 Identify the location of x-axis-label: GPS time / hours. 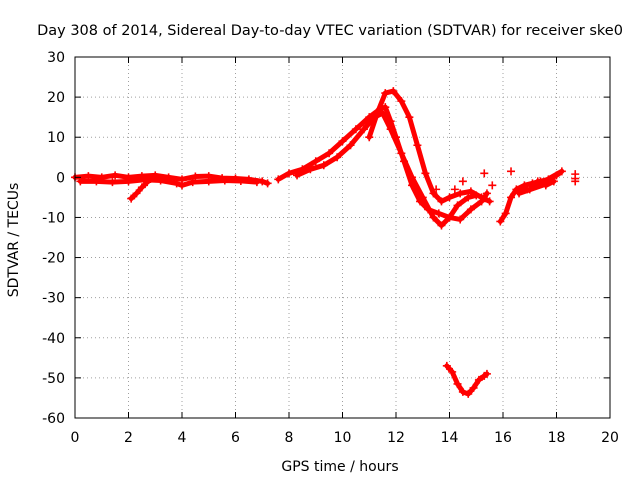
(339, 467).